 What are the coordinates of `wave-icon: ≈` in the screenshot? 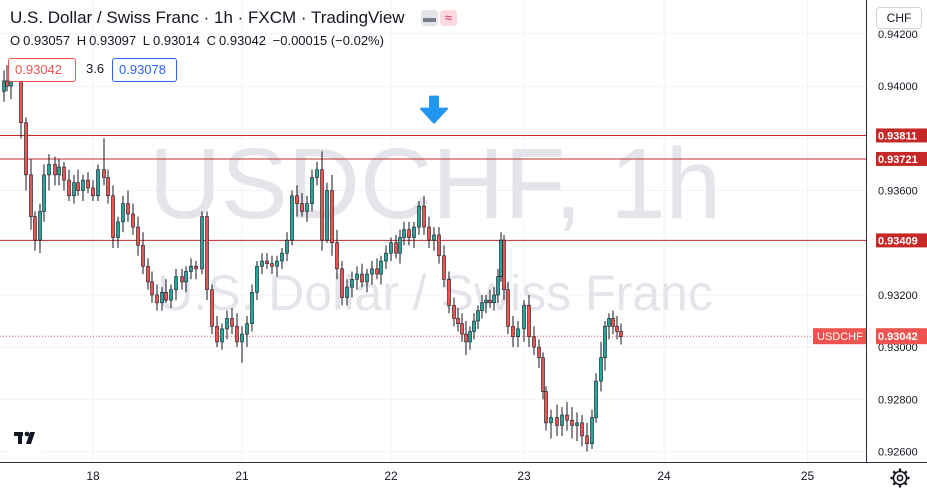 It's located at (448, 18).